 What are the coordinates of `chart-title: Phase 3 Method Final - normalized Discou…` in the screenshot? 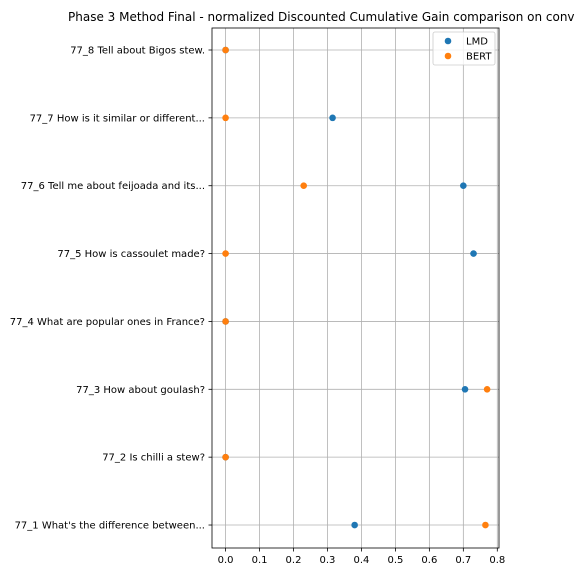 It's located at (321, 17).